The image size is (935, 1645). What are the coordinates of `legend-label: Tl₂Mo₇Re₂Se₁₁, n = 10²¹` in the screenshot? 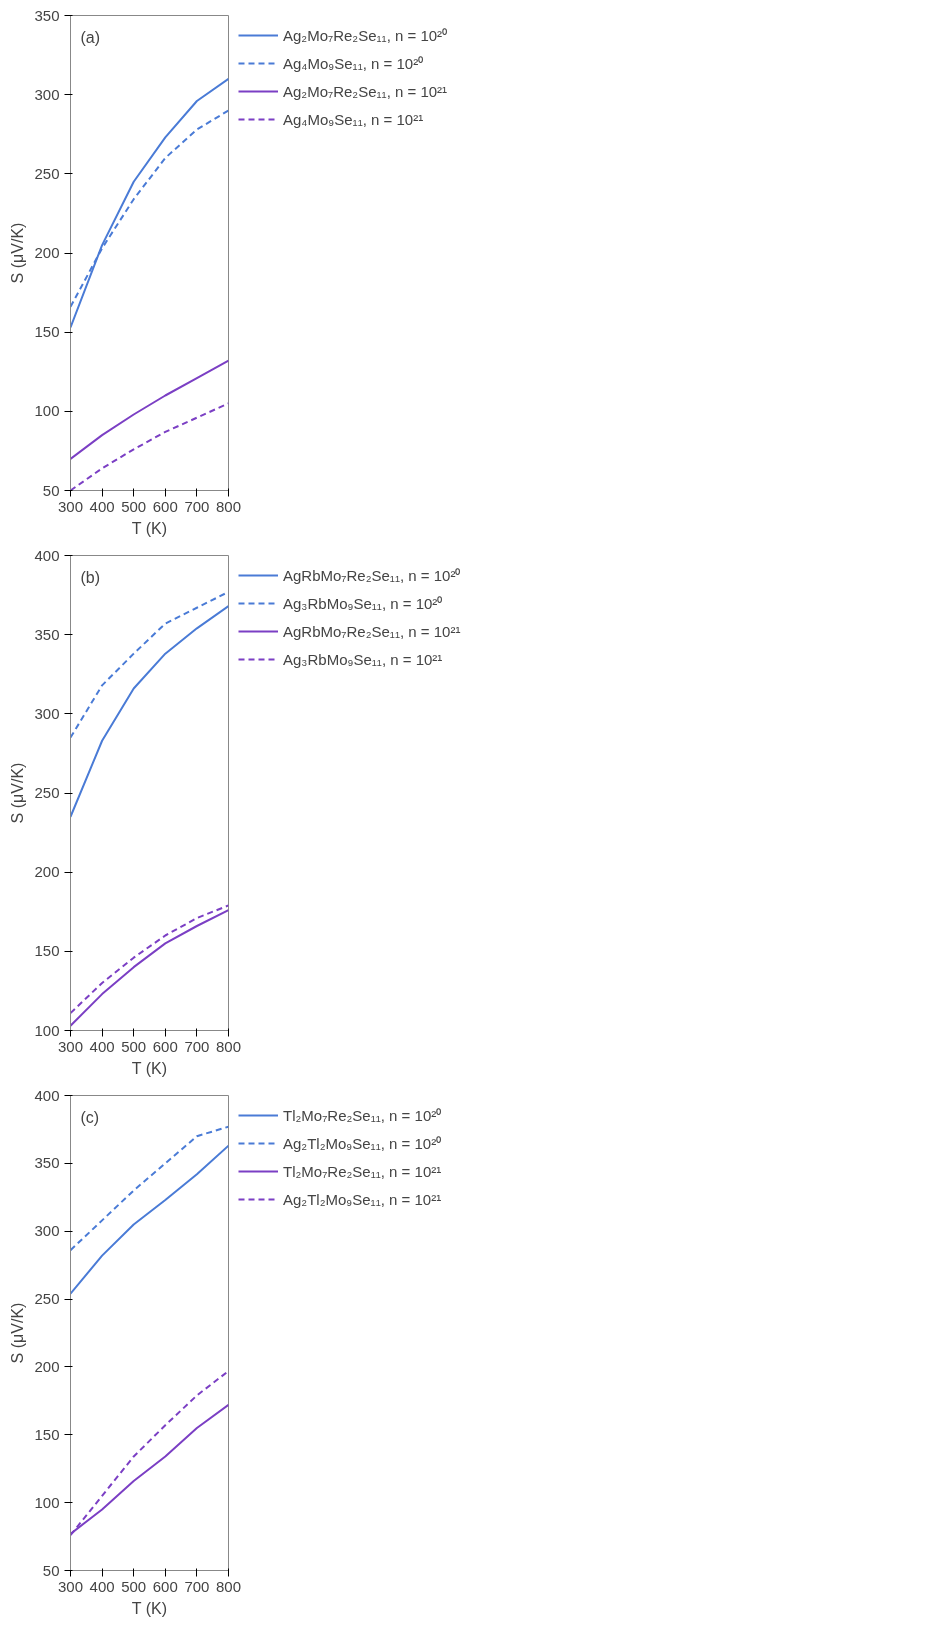 It's located at (362, 1171).